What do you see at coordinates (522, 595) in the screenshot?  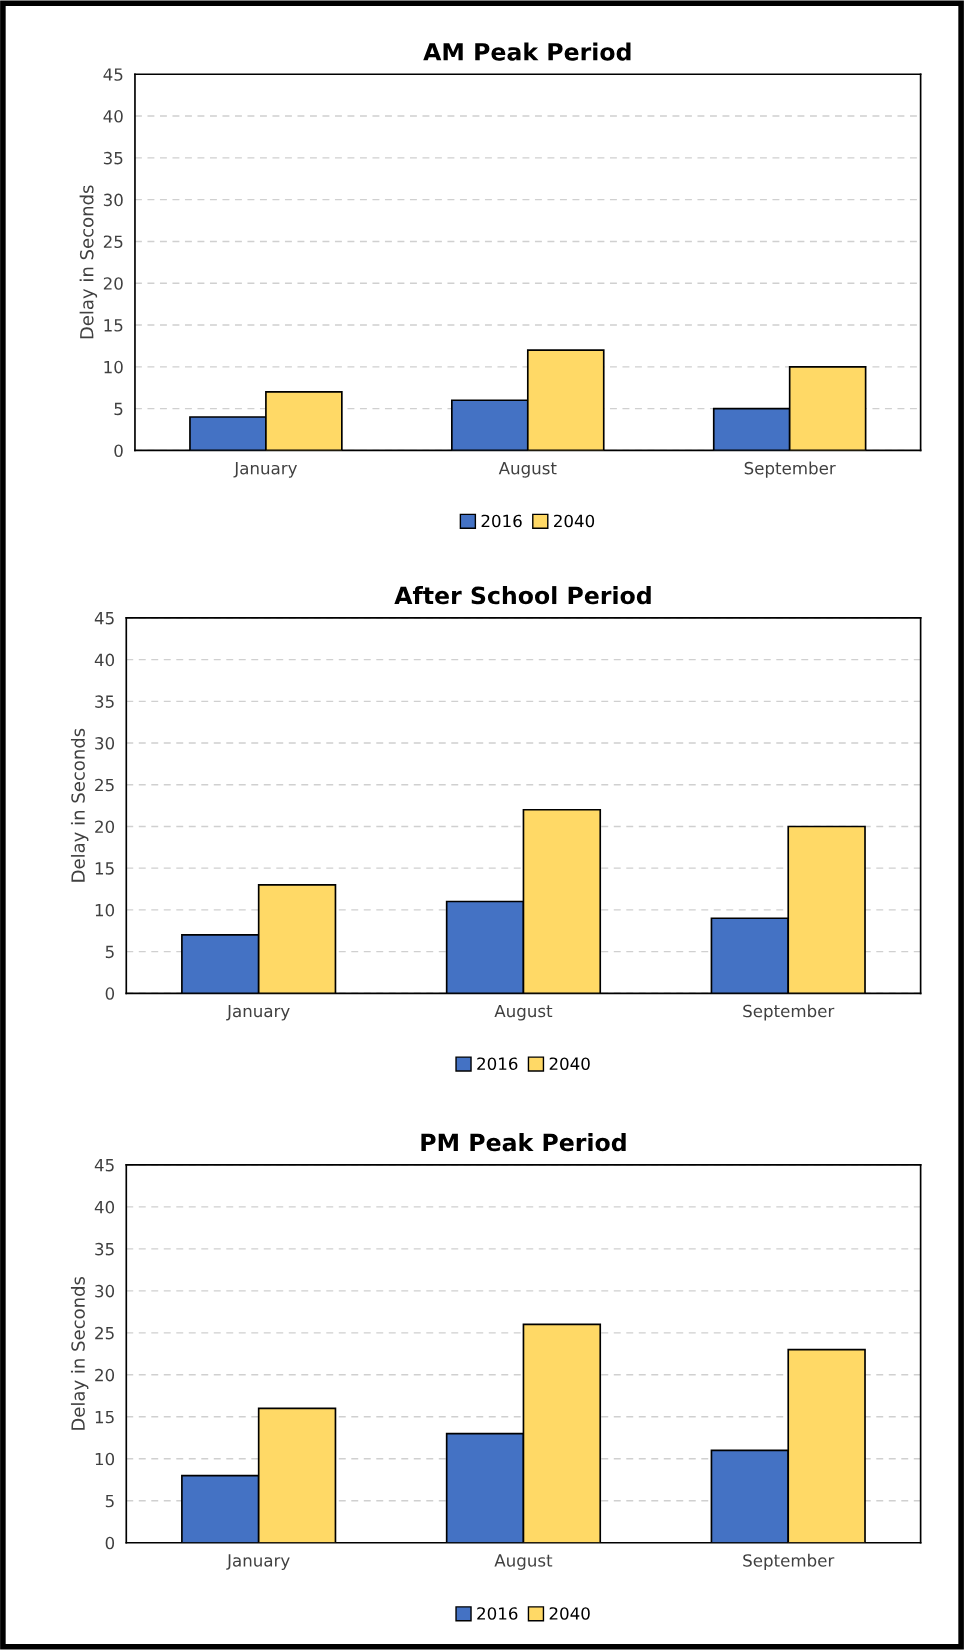 I see `chart-title: After School Period` at bounding box center [522, 595].